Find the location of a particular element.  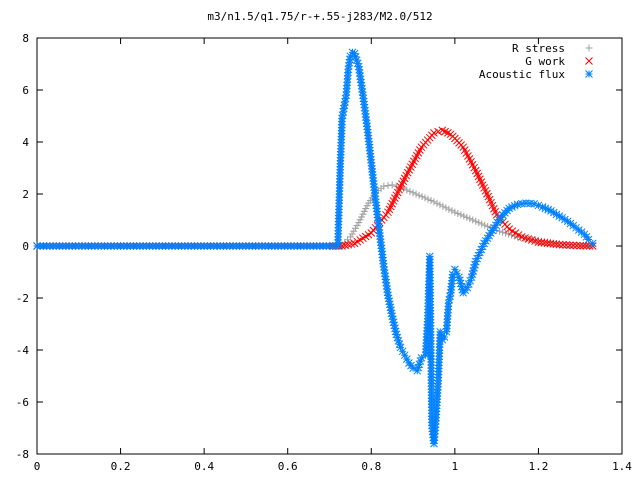

x-tick-label: 0.4 is located at coordinates (204, 466).